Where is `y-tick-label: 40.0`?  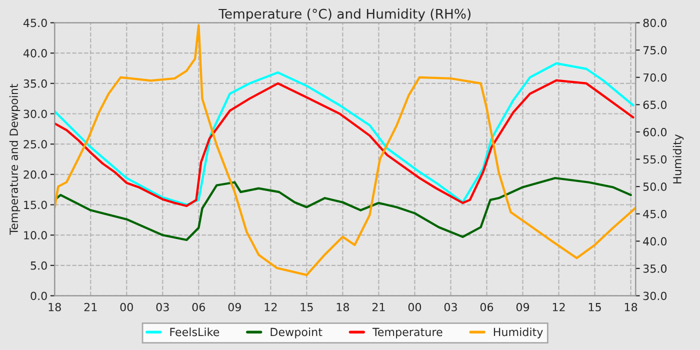
y-tick-label: 40.0 is located at coordinates (35, 53).